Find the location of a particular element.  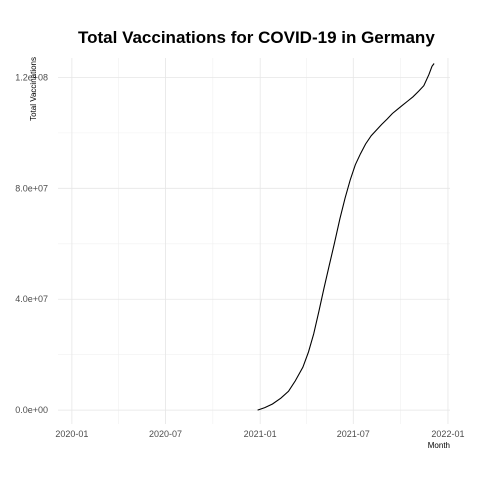

y-axis-title: Total Vaccinations is located at coordinates (33, 89).